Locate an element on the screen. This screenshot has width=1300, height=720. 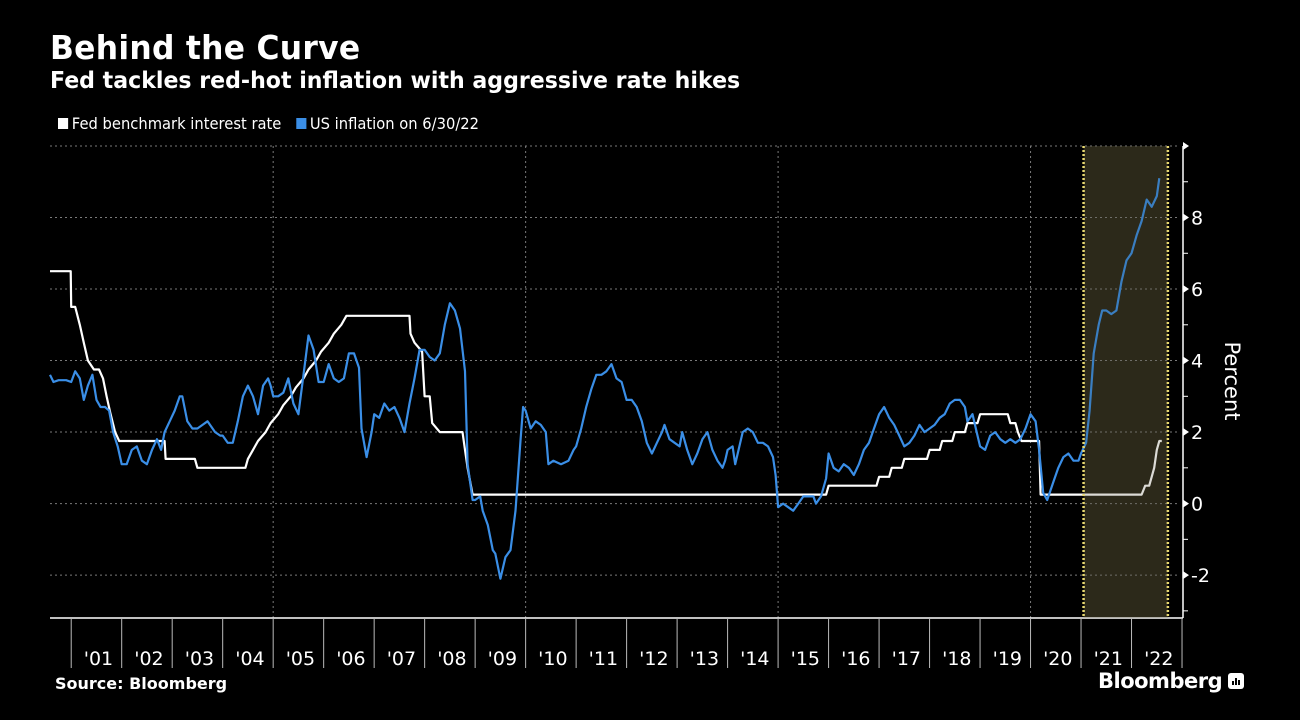
x-tick-label: '18 is located at coordinates (956, 659).